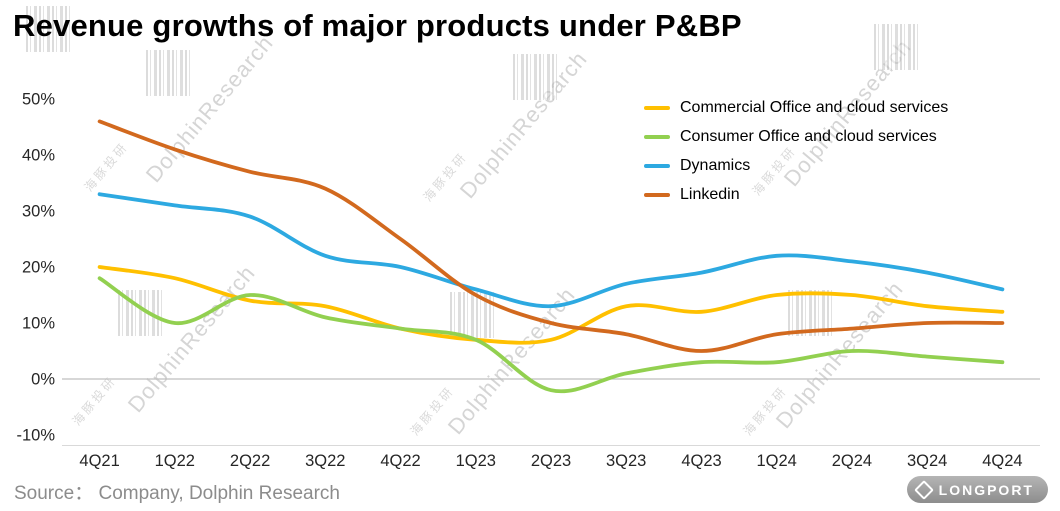 The image size is (1060, 511). Describe the element at coordinates (43, 380) in the screenshot. I see `y-axis-tick-label: 0%` at that location.